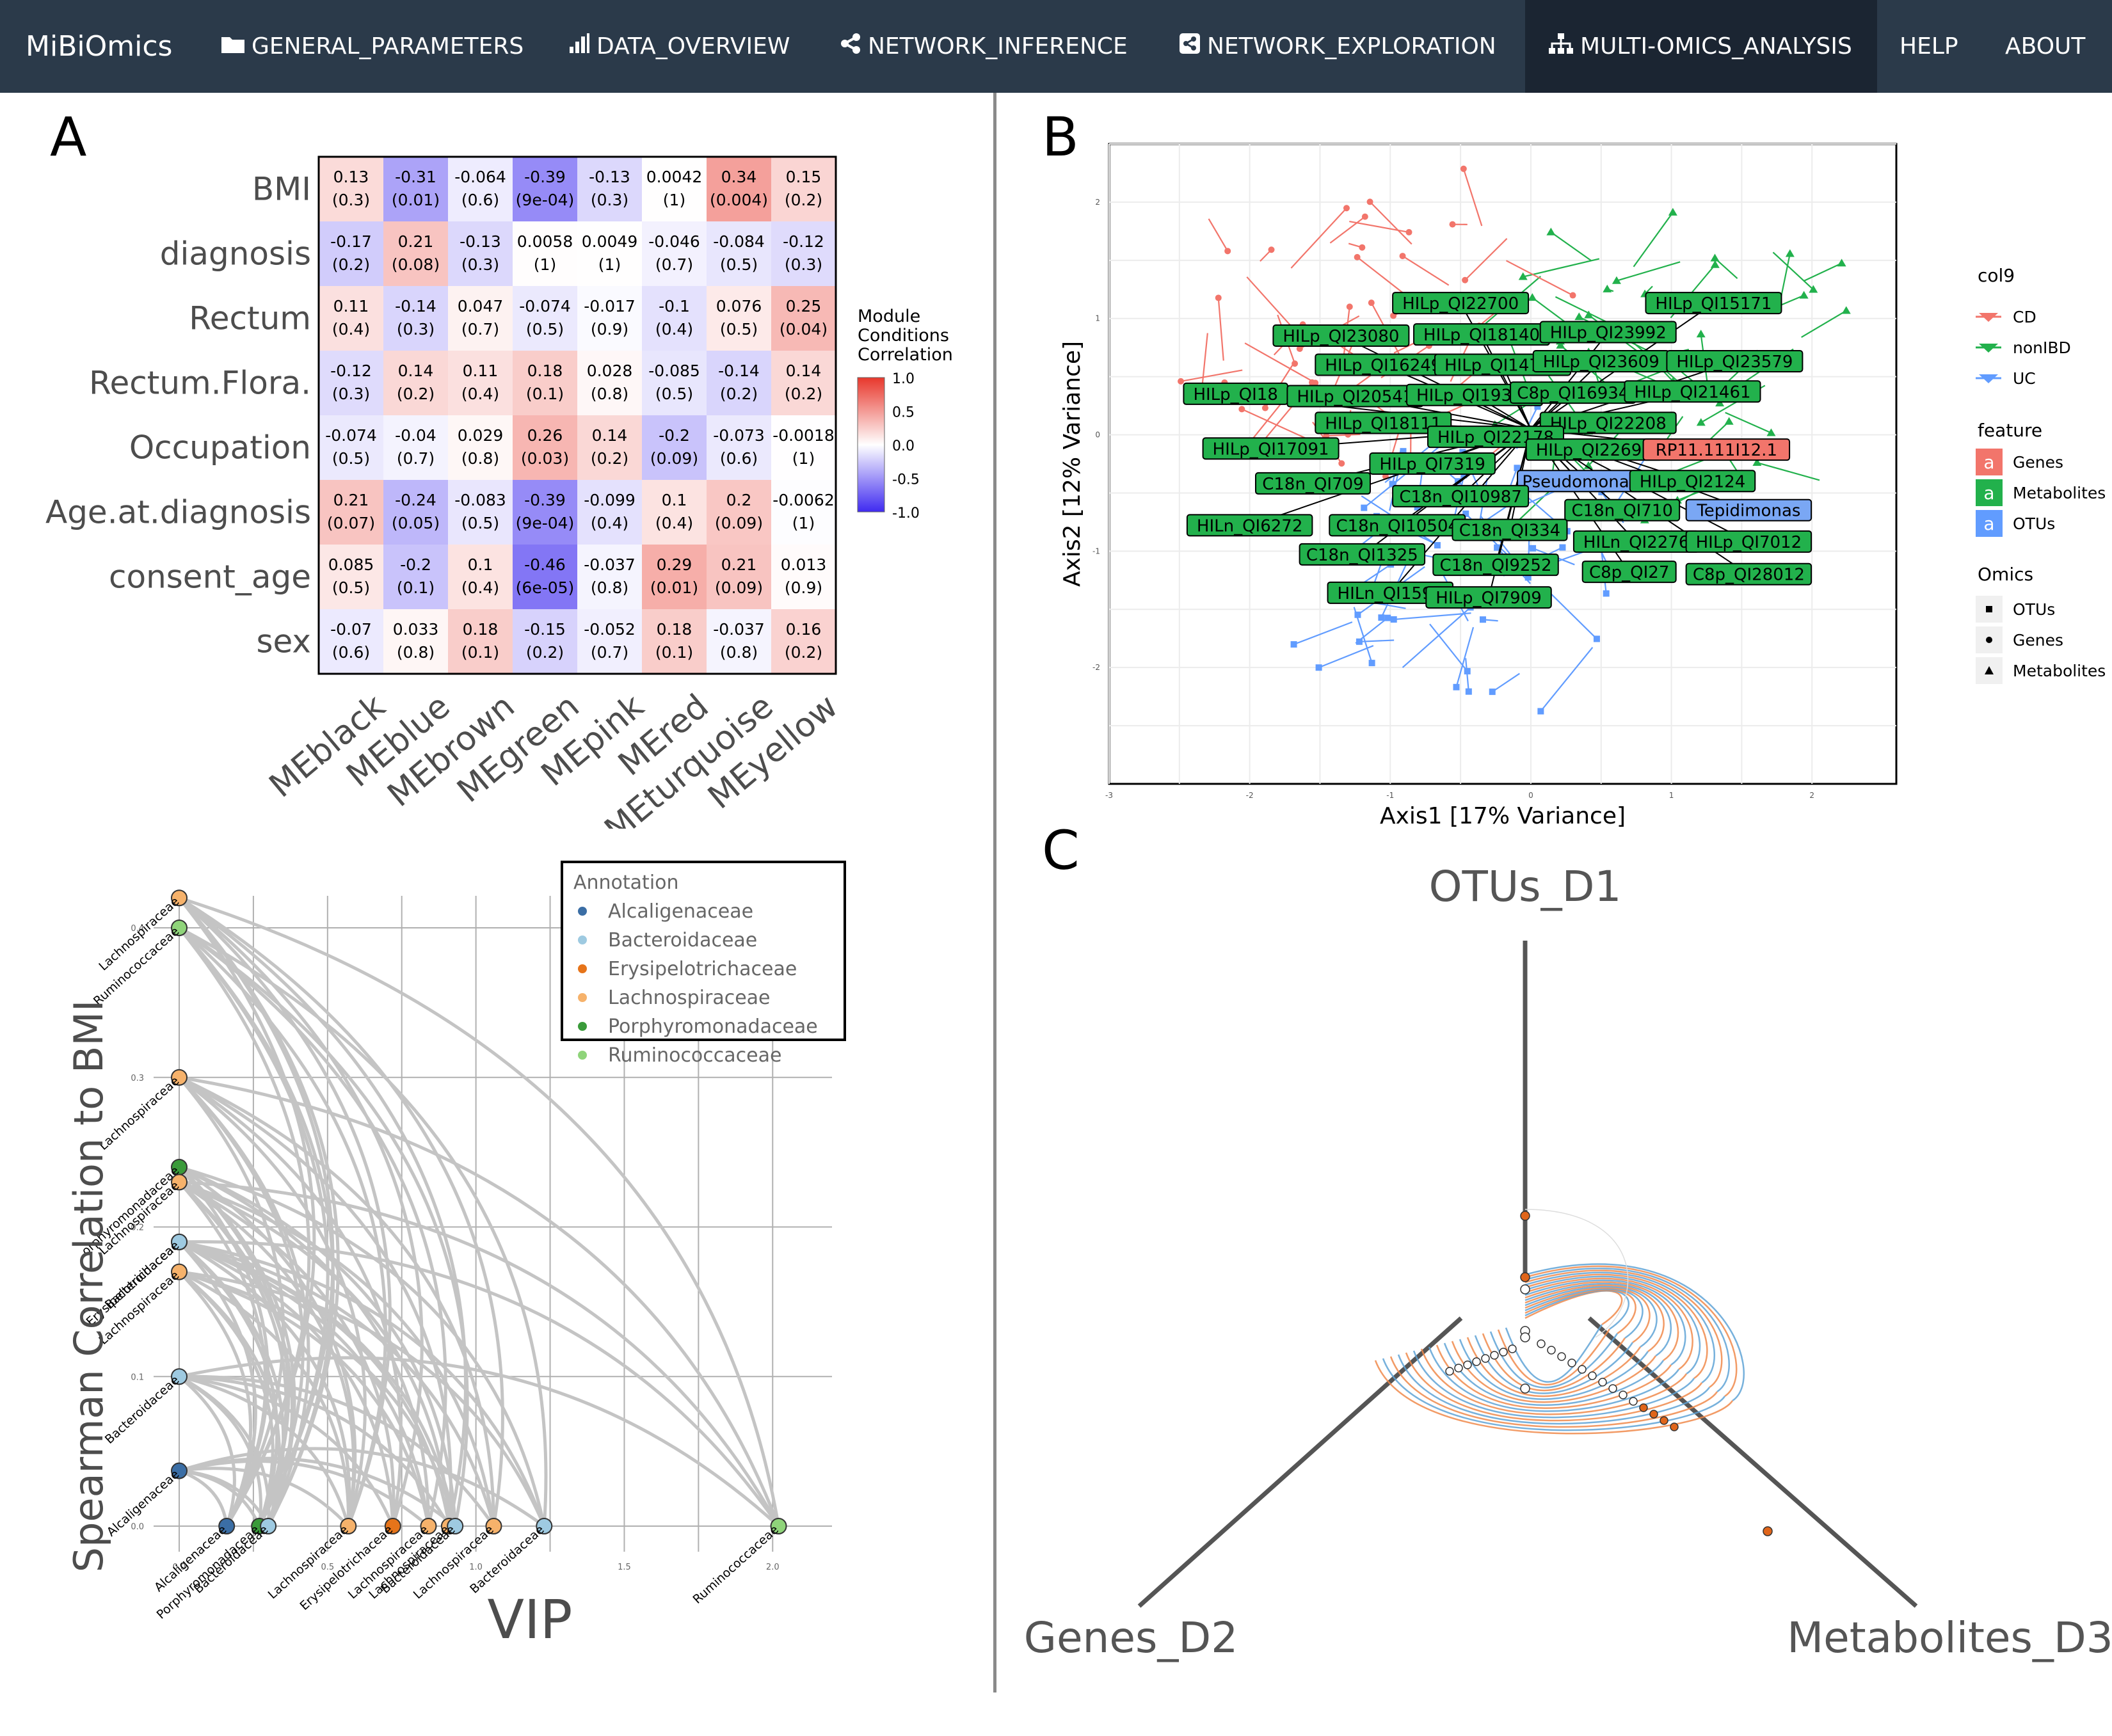 This screenshot has height=1736, width=2112. What do you see at coordinates (1337, 46) in the screenshot?
I see `nav-network-exploration: NETWORK_EXPLORATION` at bounding box center [1337, 46].